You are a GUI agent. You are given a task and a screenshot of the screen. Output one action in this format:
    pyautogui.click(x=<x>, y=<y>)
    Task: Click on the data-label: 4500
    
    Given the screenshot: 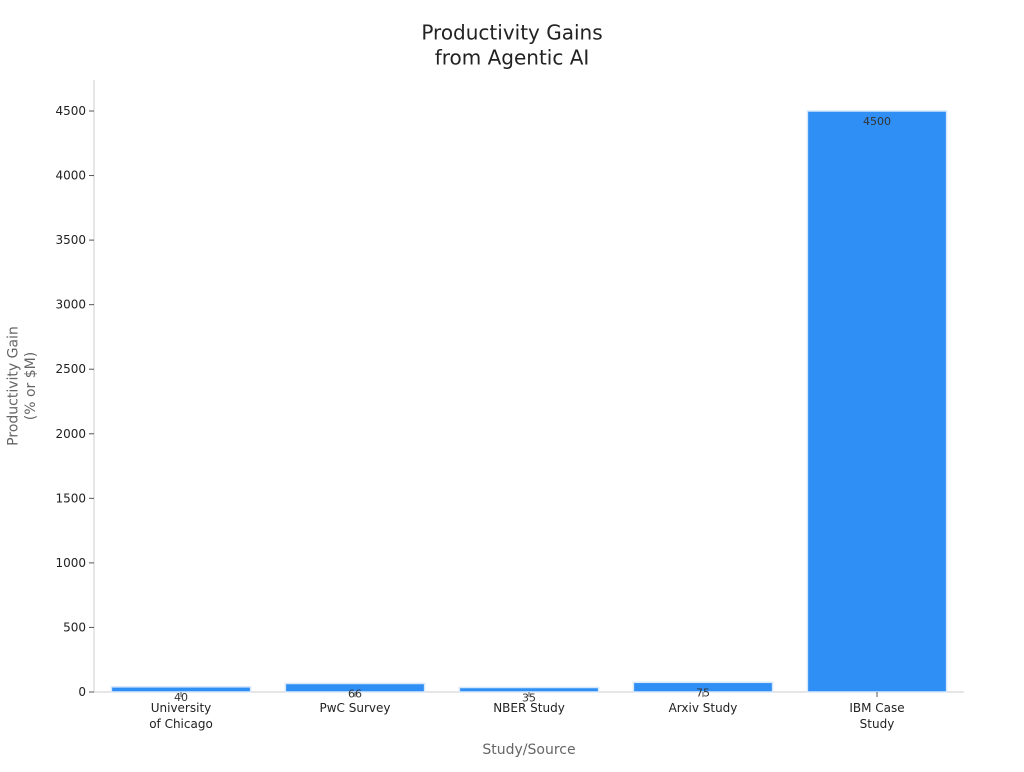 What is the action you would take?
    pyautogui.click(x=877, y=121)
    